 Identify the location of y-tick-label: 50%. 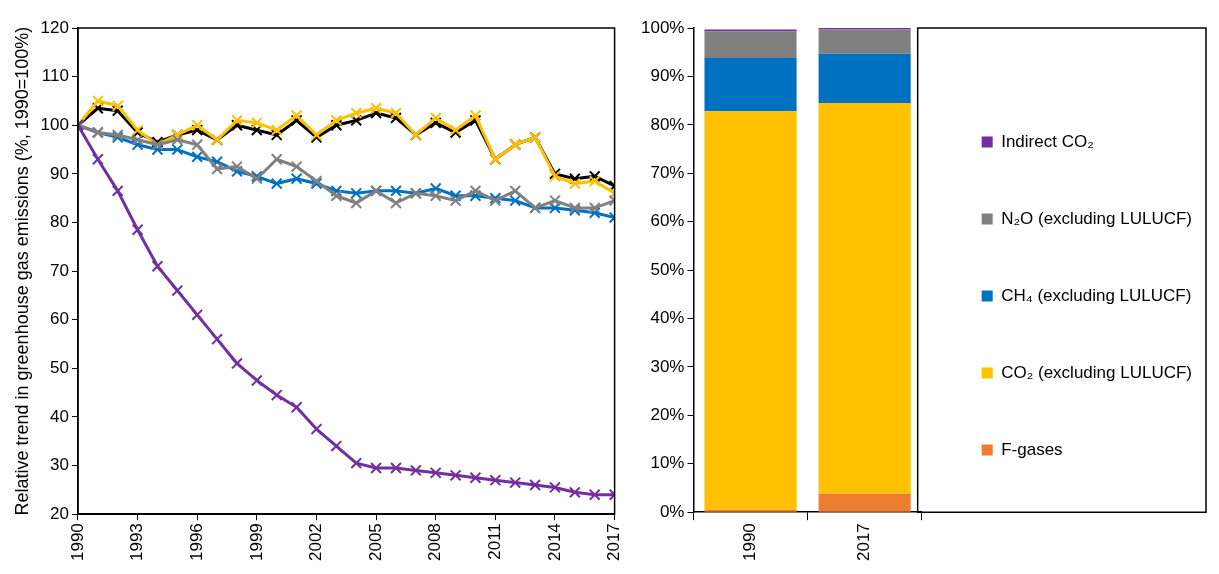
(667, 269).